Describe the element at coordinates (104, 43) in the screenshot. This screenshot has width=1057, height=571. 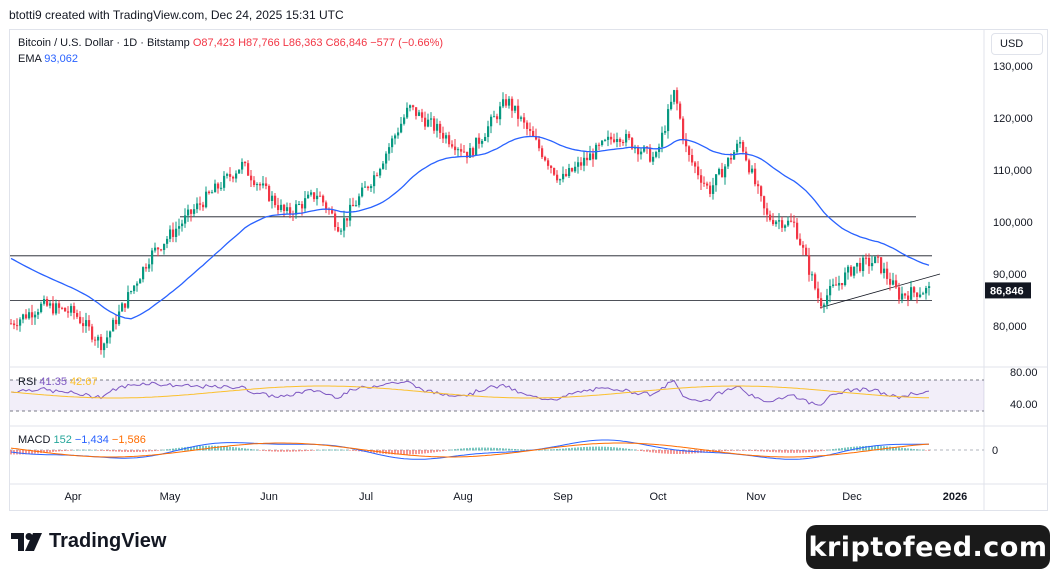
I see `symbol-name: Bitcoin / U.S. Dollar · 1D · Bitstamp` at that location.